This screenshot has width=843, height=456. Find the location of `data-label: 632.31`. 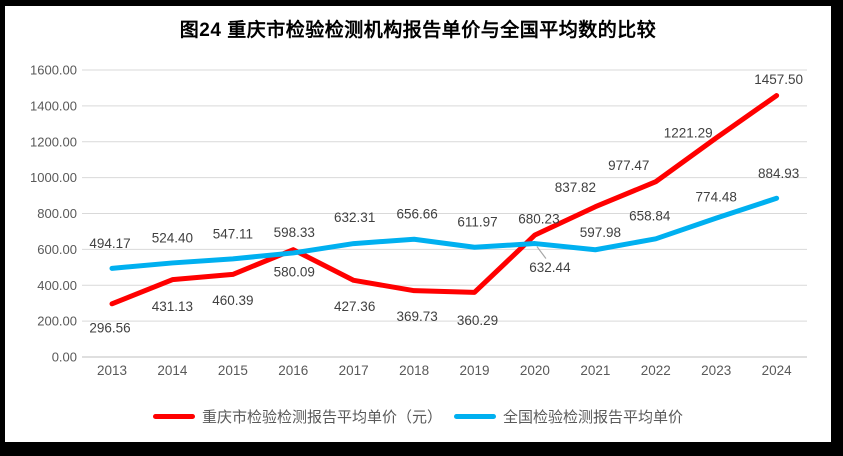

data-label: 632.31 is located at coordinates (354, 217).